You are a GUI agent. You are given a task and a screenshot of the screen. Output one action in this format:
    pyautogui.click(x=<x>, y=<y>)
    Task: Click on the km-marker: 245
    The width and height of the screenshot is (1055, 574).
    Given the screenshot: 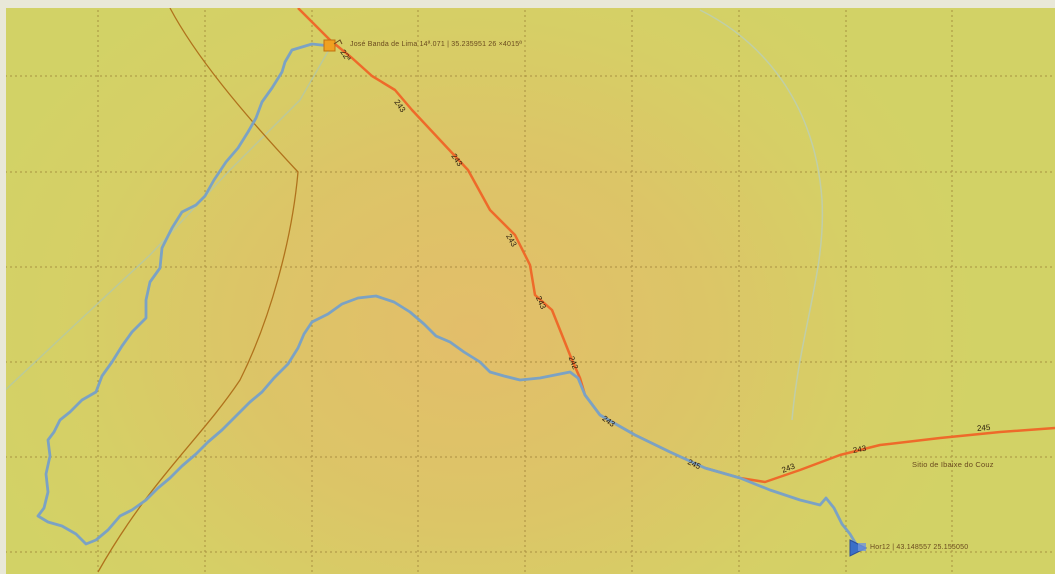 What is the action you would take?
    pyautogui.click(x=983, y=427)
    